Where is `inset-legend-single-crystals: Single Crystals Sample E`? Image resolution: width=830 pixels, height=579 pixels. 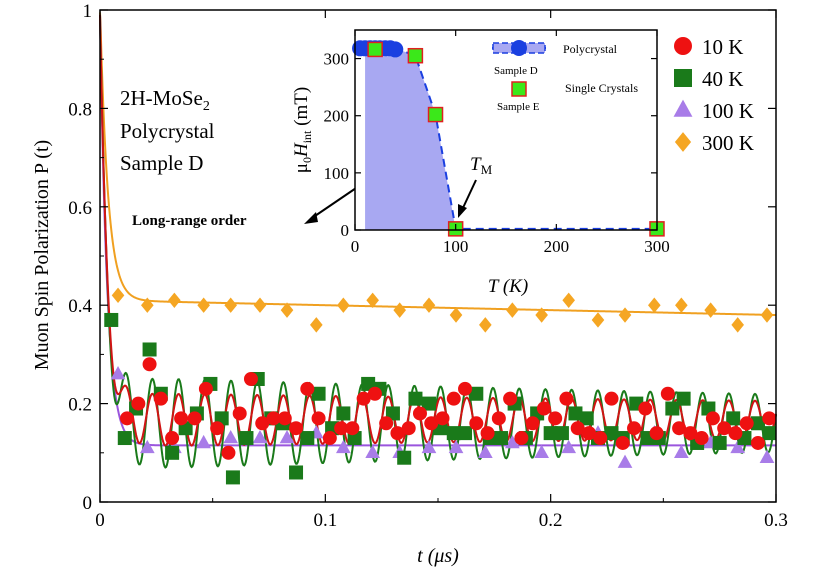
inset-legend-single-crystals: Single Crystals Sample E is located at coordinates (567, 97).